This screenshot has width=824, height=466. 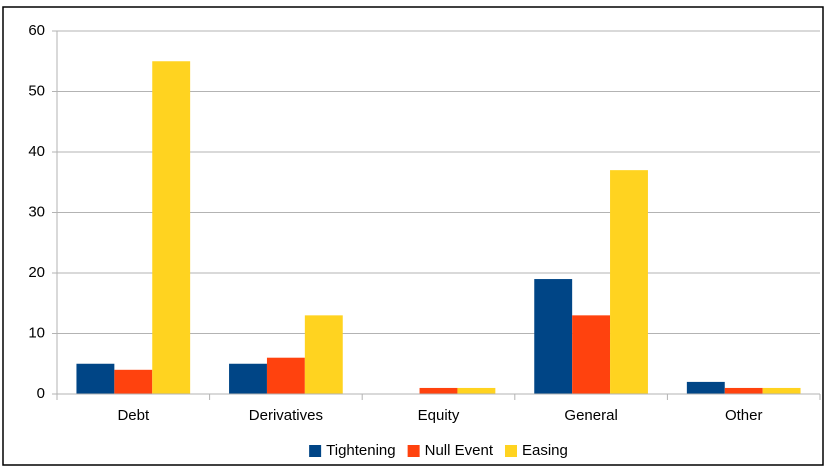 I want to click on x-tick-label: Derivatives, so click(x=286, y=415).